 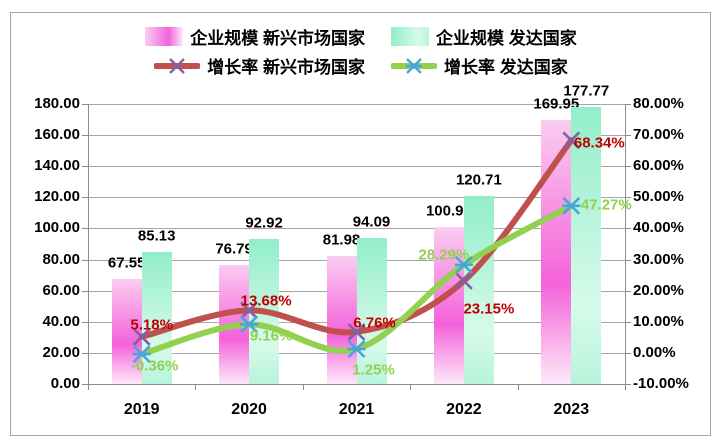 What do you see at coordinates (357, 384) in the screenshot?
I see `bottom-axis-line` at bounding box center [357, 384].